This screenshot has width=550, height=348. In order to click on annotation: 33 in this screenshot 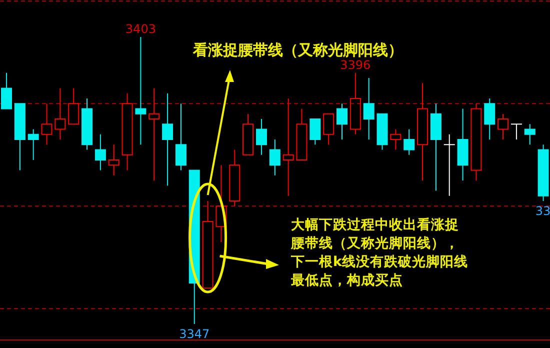, I will do `click(542, 211)`.